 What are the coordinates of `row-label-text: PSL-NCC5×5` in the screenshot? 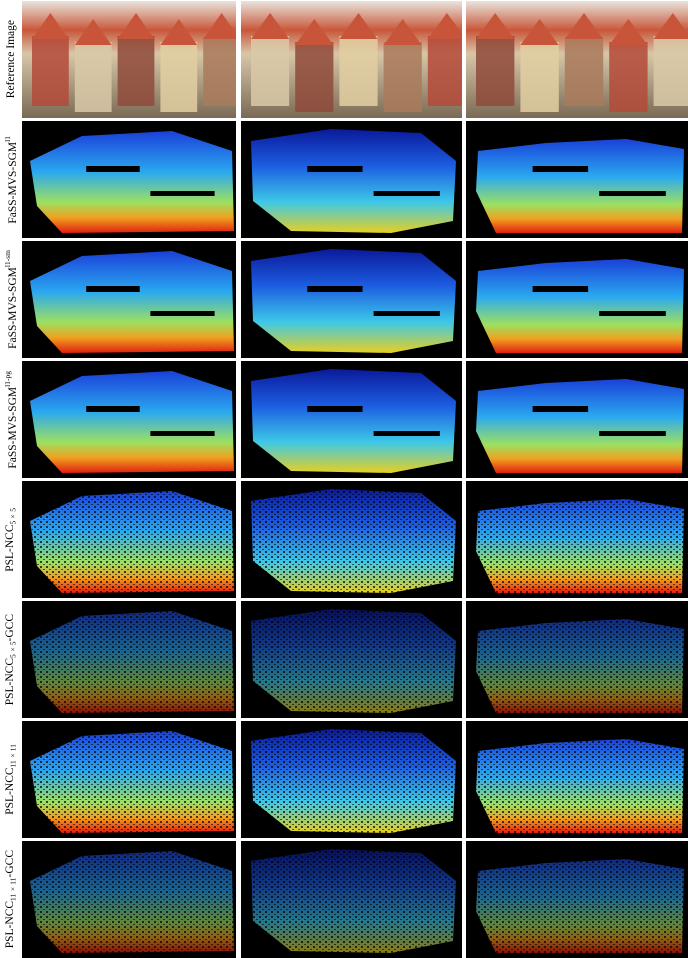 It's located at (10, 540).